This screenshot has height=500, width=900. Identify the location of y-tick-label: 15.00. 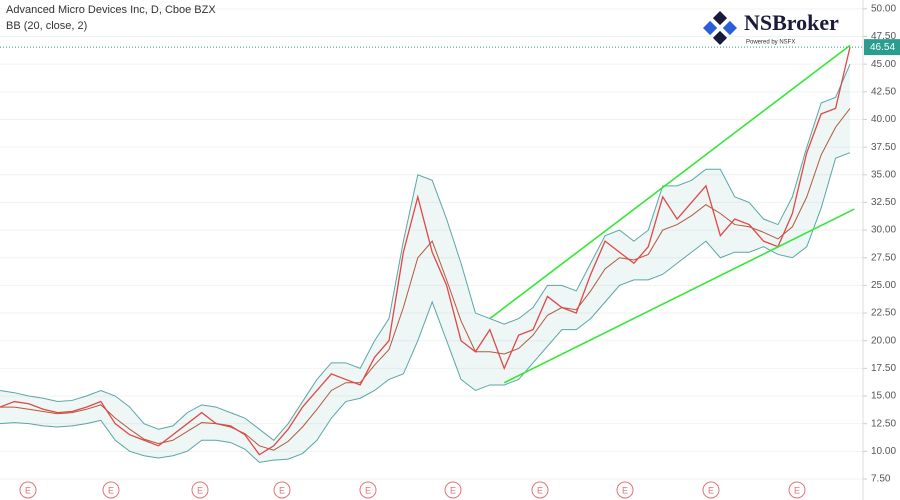
(883, 396).